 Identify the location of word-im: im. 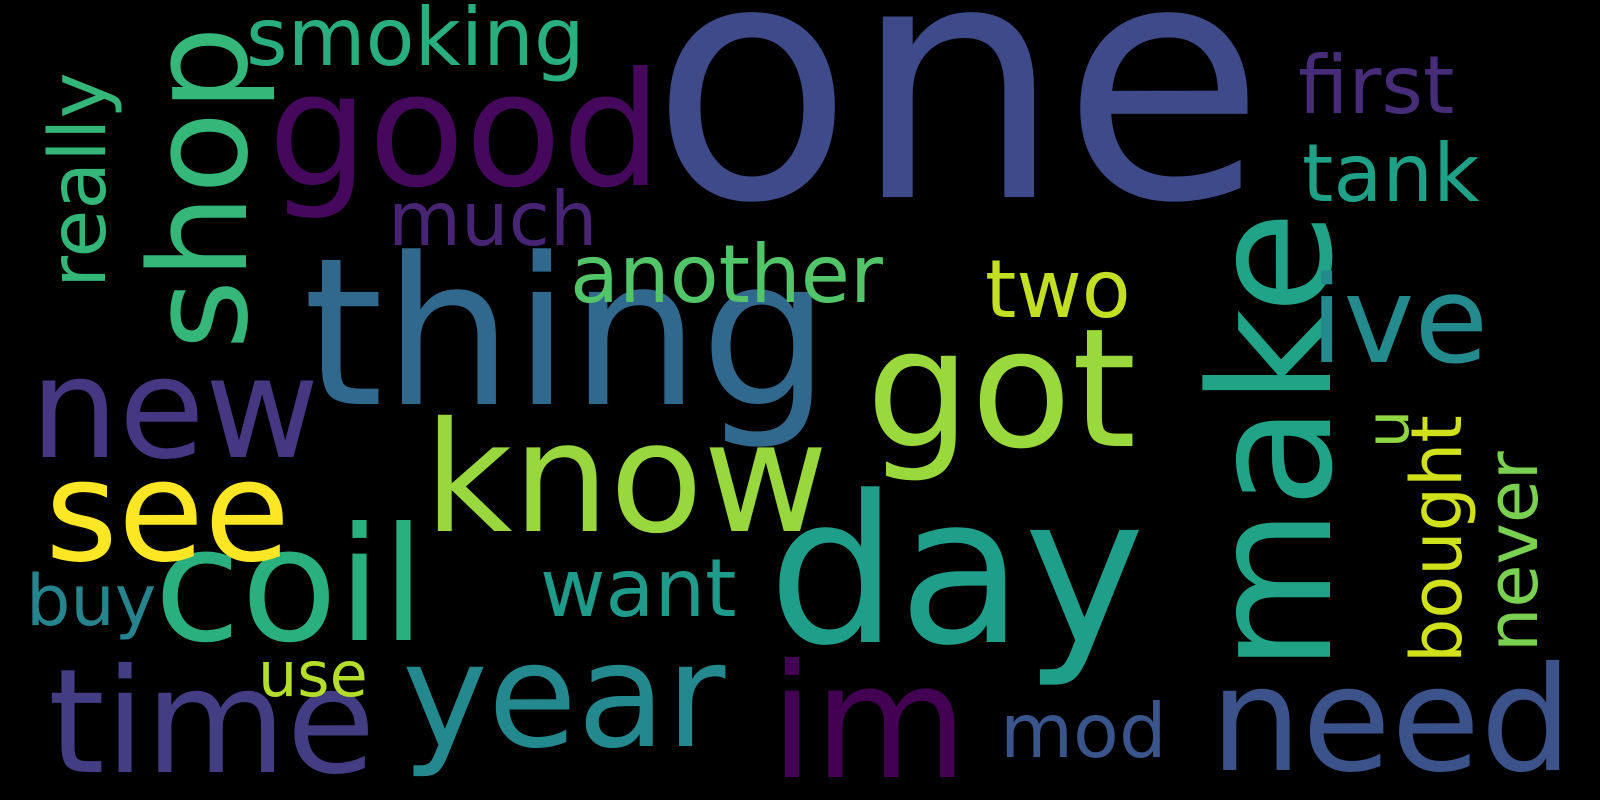
(869, 715).